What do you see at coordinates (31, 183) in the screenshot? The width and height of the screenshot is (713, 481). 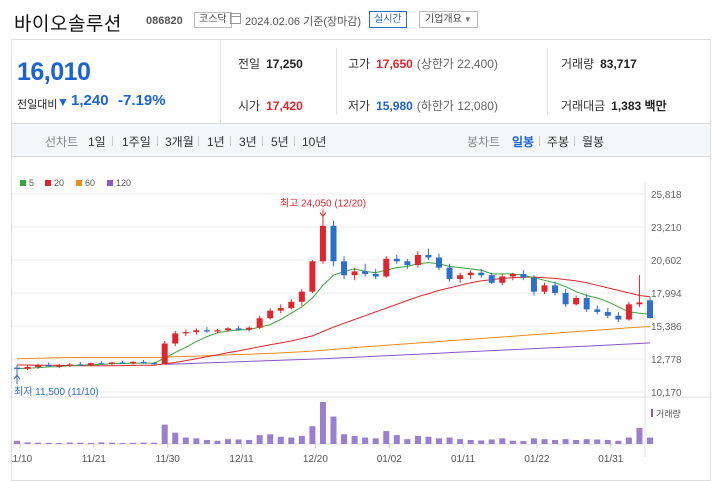 I see `legend-label-5: 5` at bounding box center [31, 183].